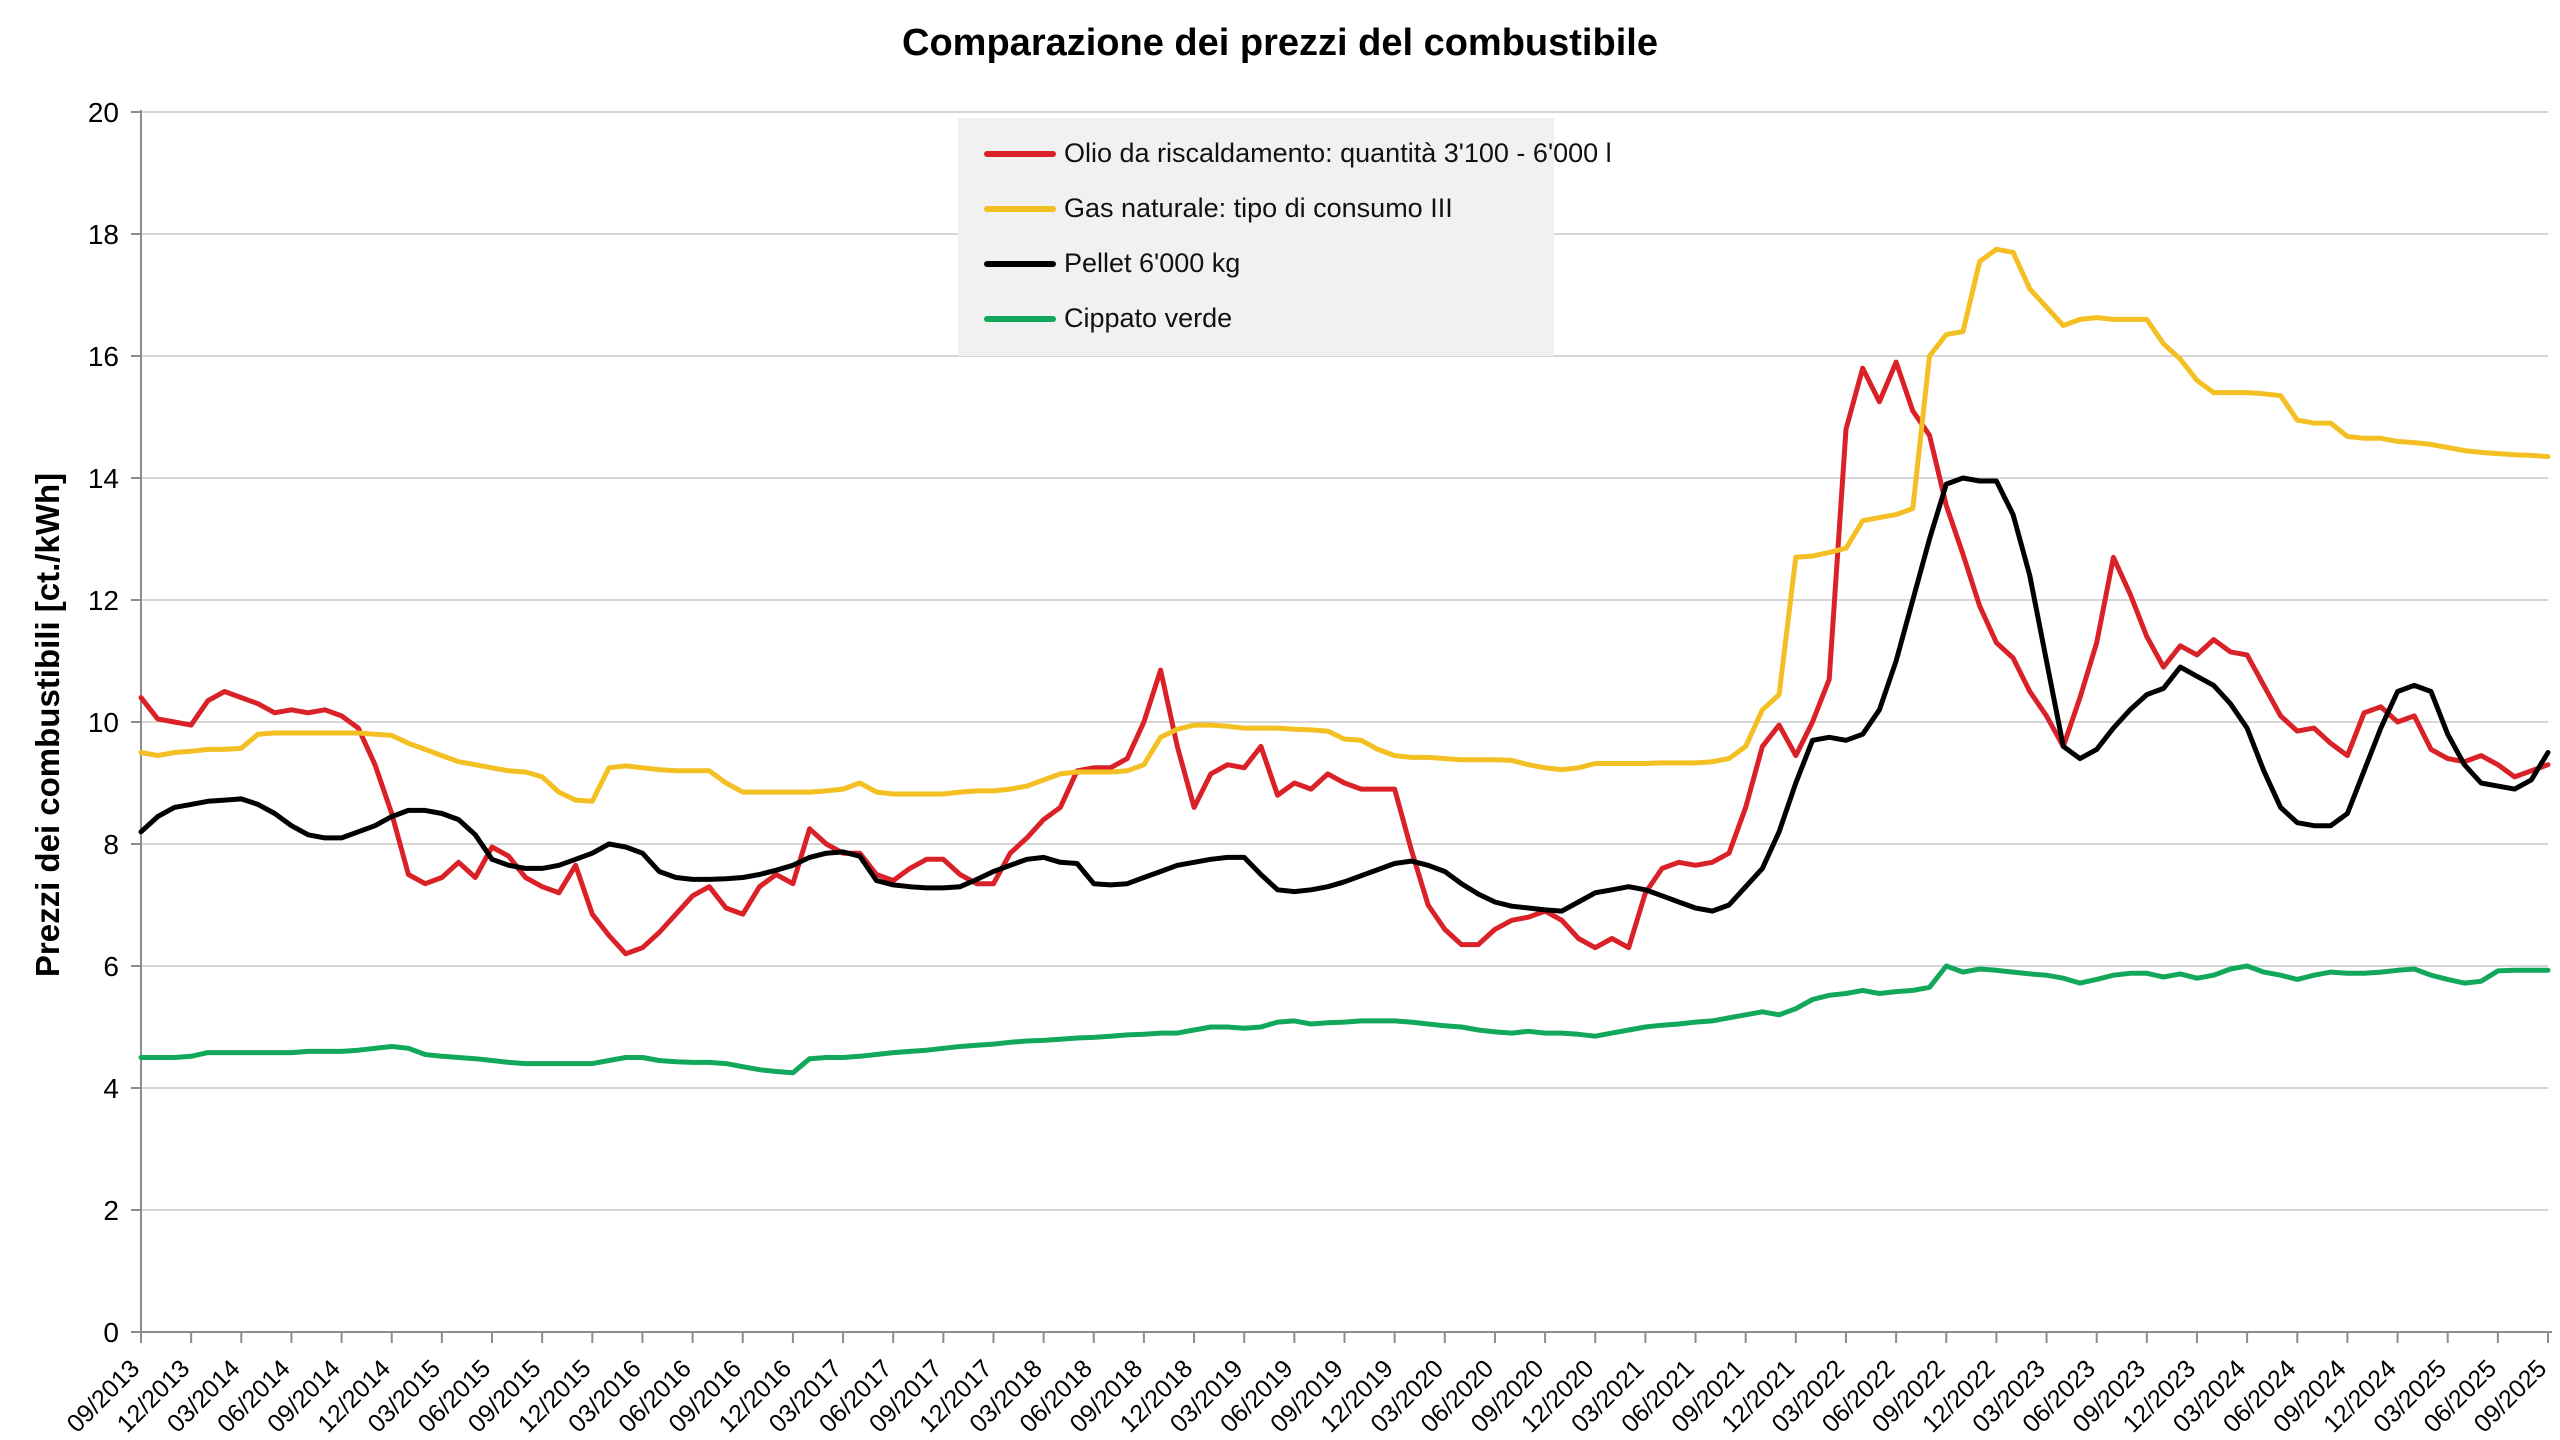 The image size is (2560, 1440). I want to click on svg-text: 4, so click(111, 1088).